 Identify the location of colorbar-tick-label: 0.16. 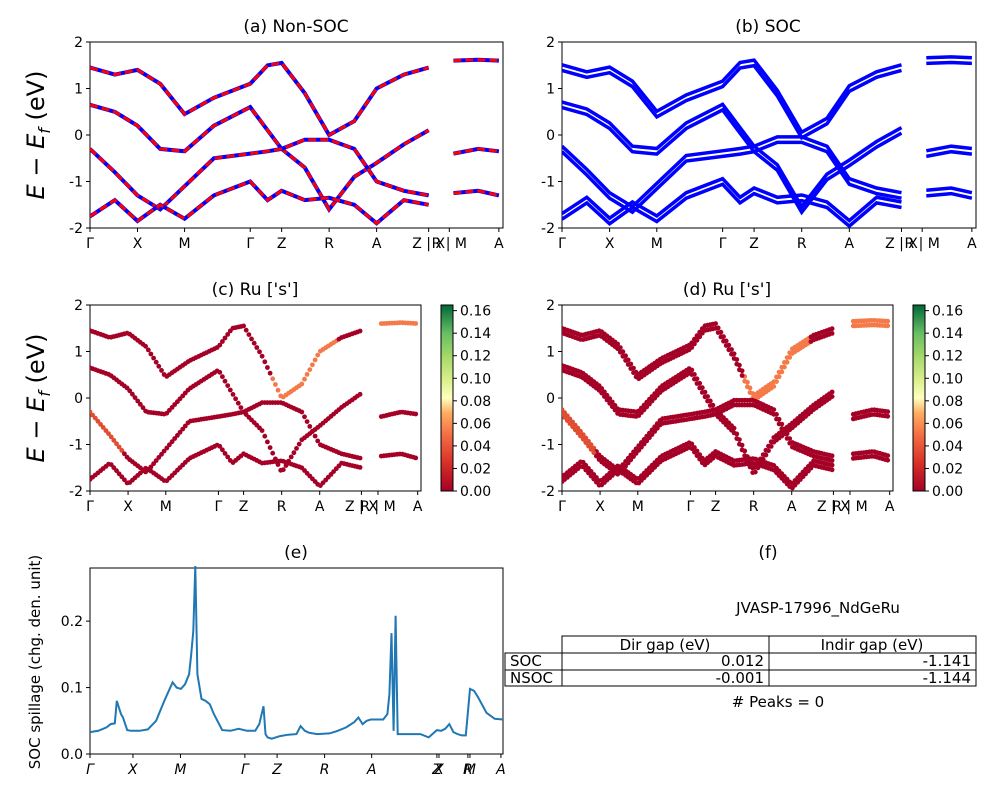
(947, 312).